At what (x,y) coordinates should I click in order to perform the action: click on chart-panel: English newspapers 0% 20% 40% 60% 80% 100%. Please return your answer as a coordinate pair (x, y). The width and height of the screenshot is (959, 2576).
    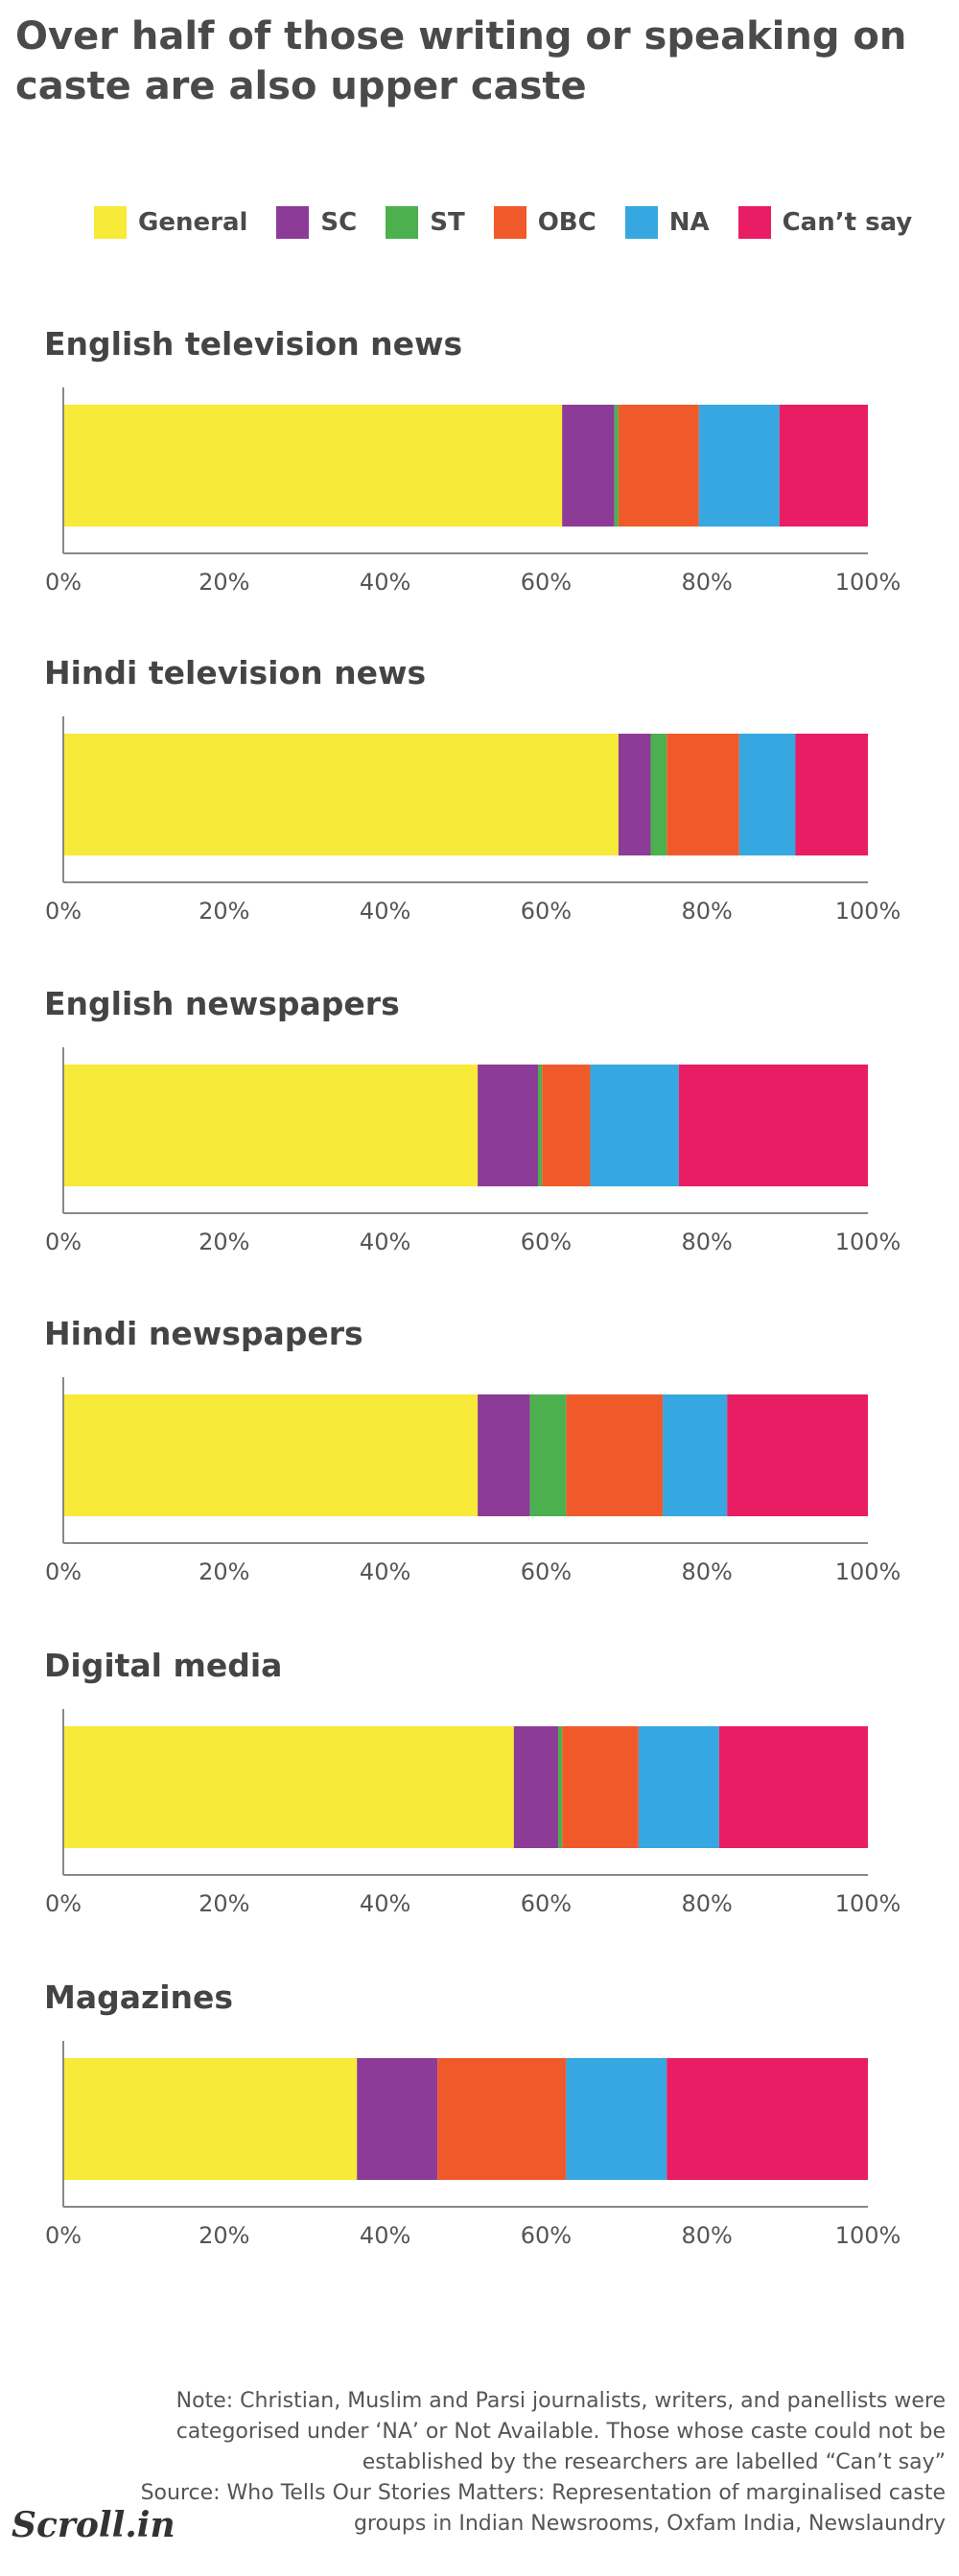
    Looking at the image, I should click on (472, 1120).